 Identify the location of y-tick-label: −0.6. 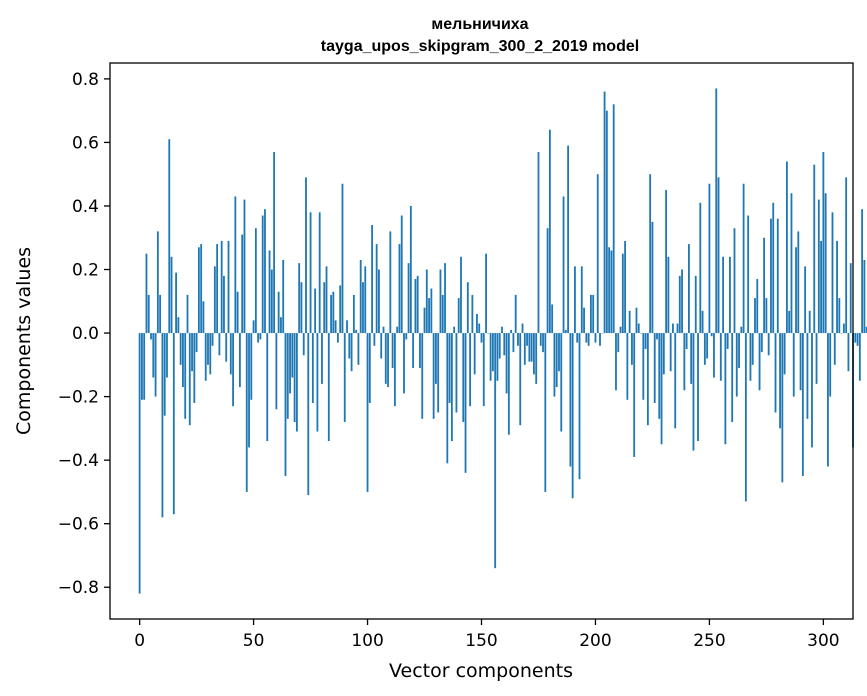
(78, 525).